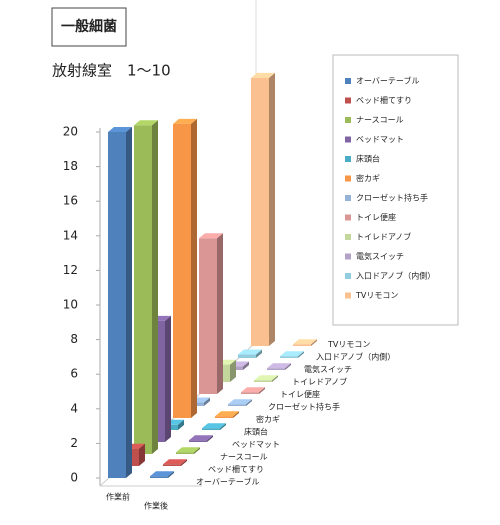  I want to click on legend-label: トイレドアノブ, so click(383, 237).